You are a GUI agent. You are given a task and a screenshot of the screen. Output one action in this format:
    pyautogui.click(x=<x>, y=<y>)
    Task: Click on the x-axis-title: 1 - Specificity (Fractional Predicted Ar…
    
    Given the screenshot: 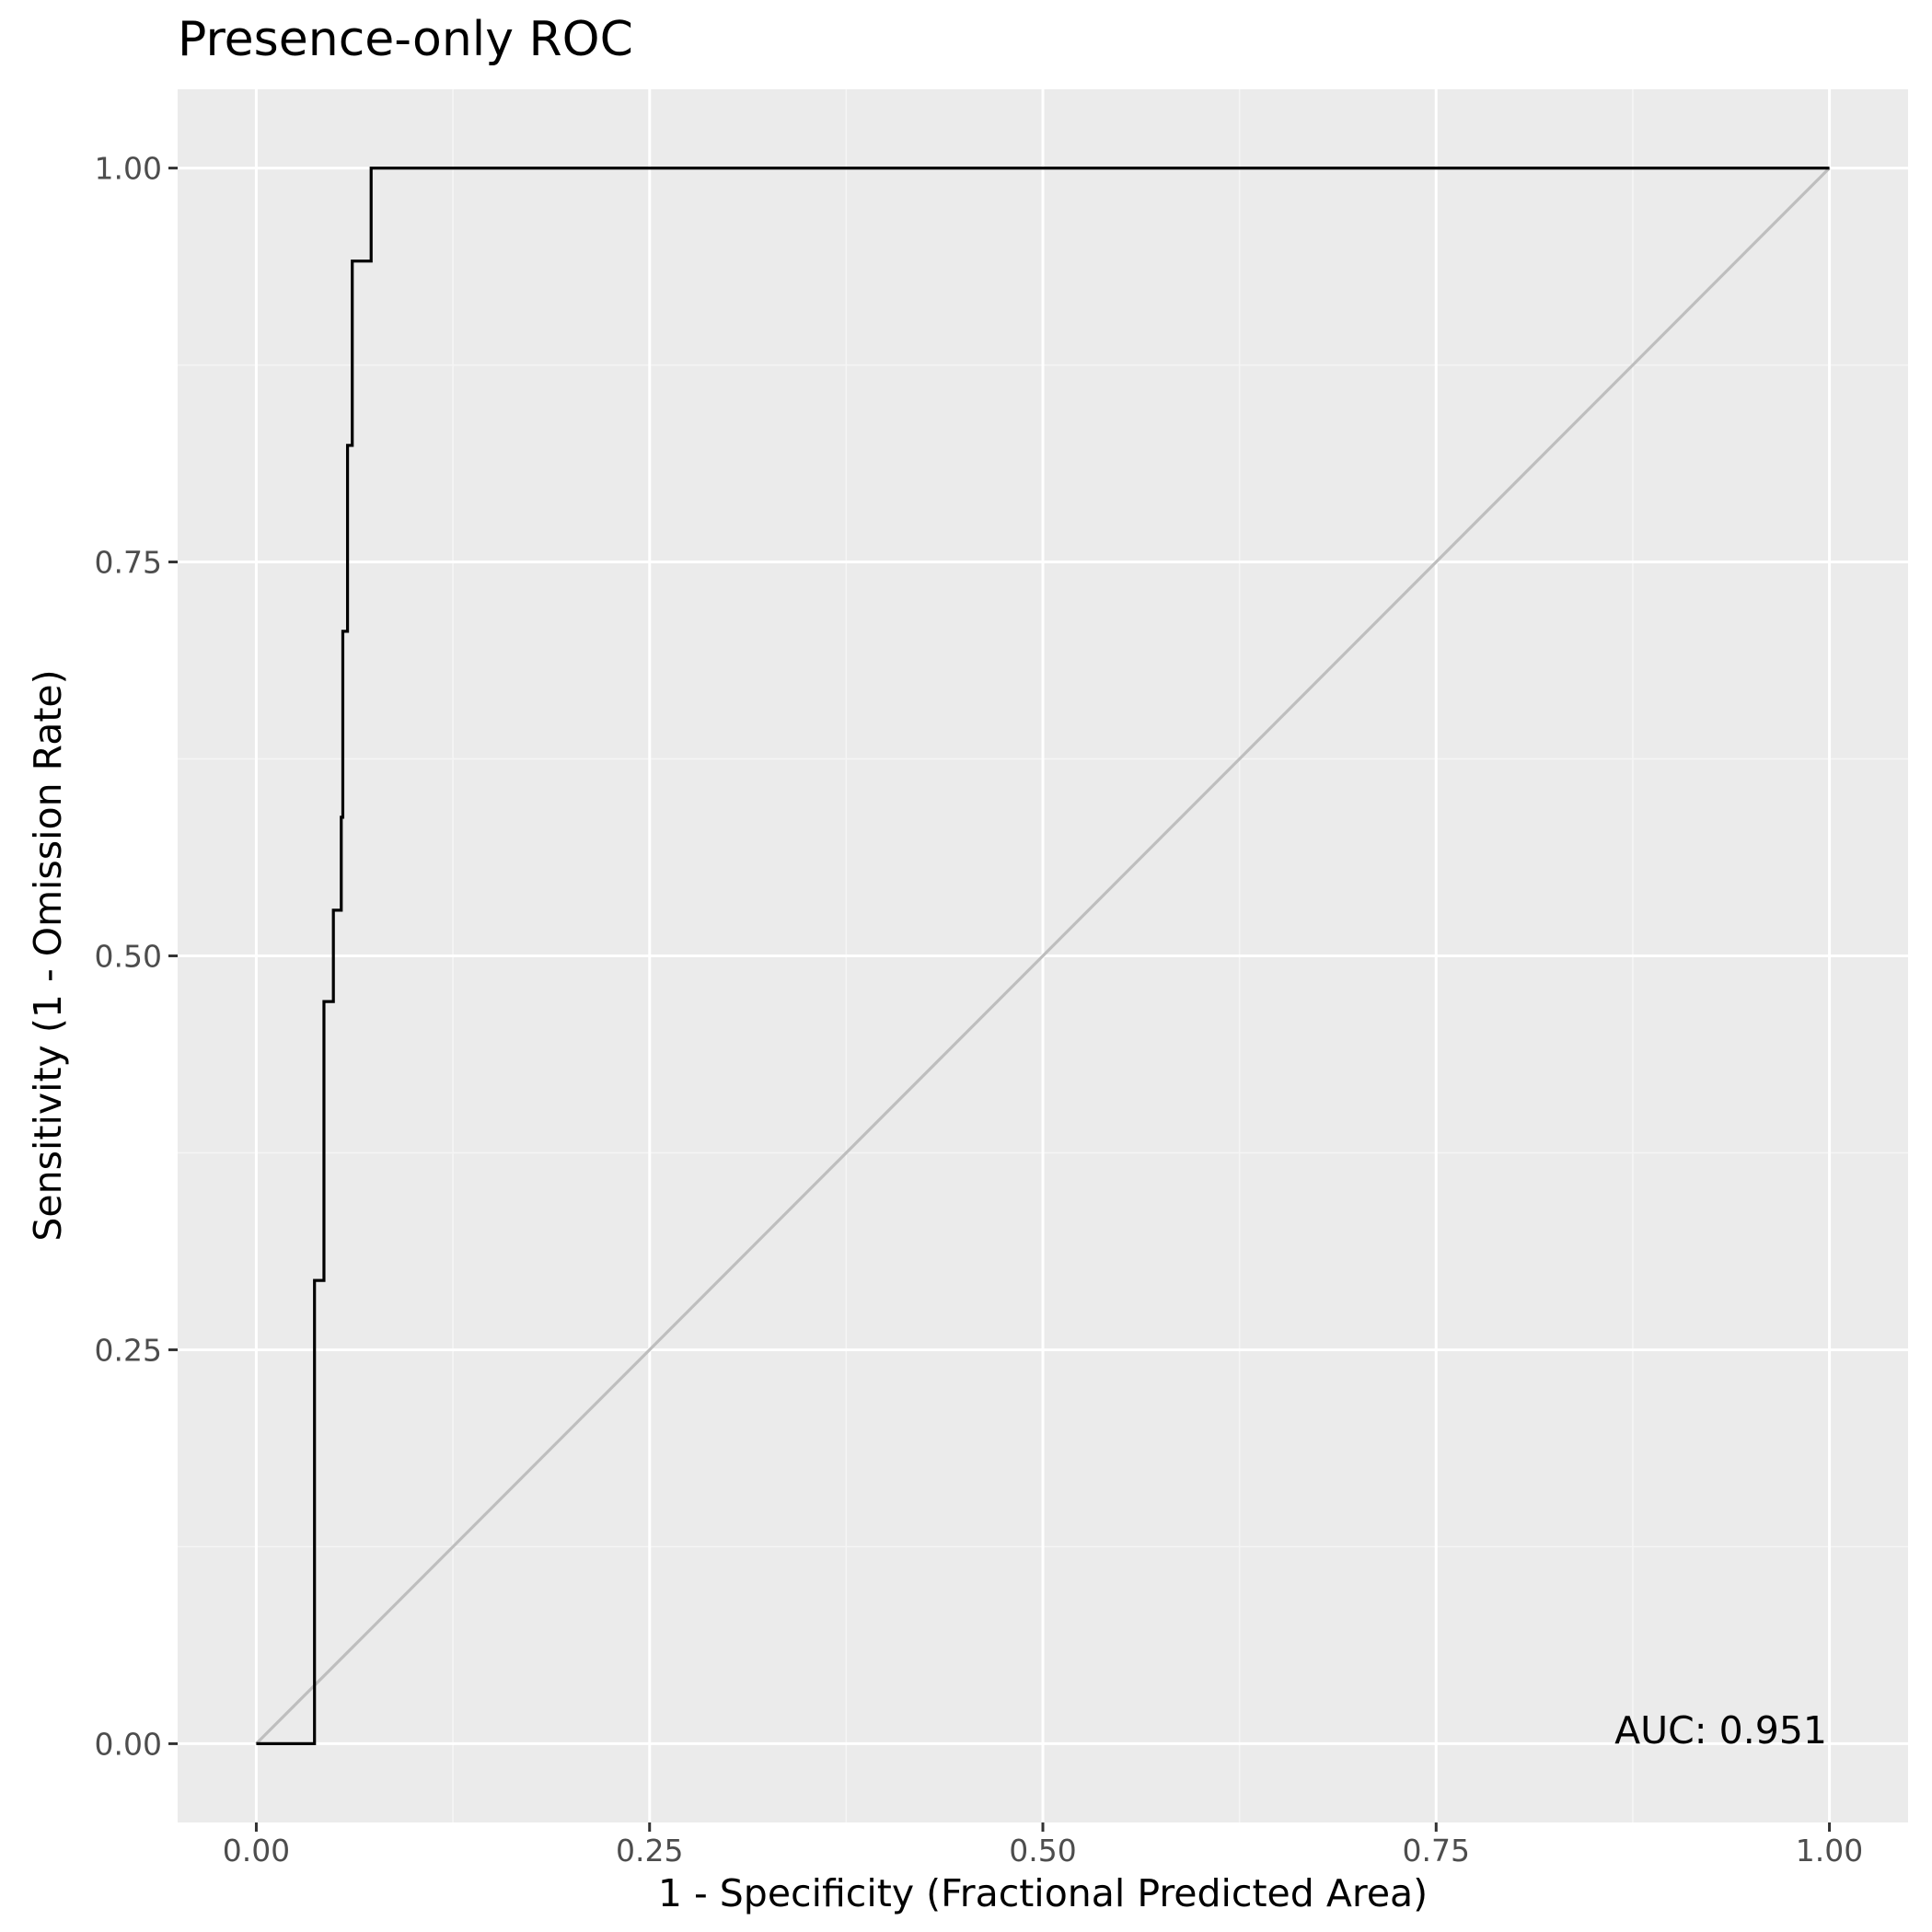 What is the action you would take?
    pyautogui.click(x=1043, y=1893)
    